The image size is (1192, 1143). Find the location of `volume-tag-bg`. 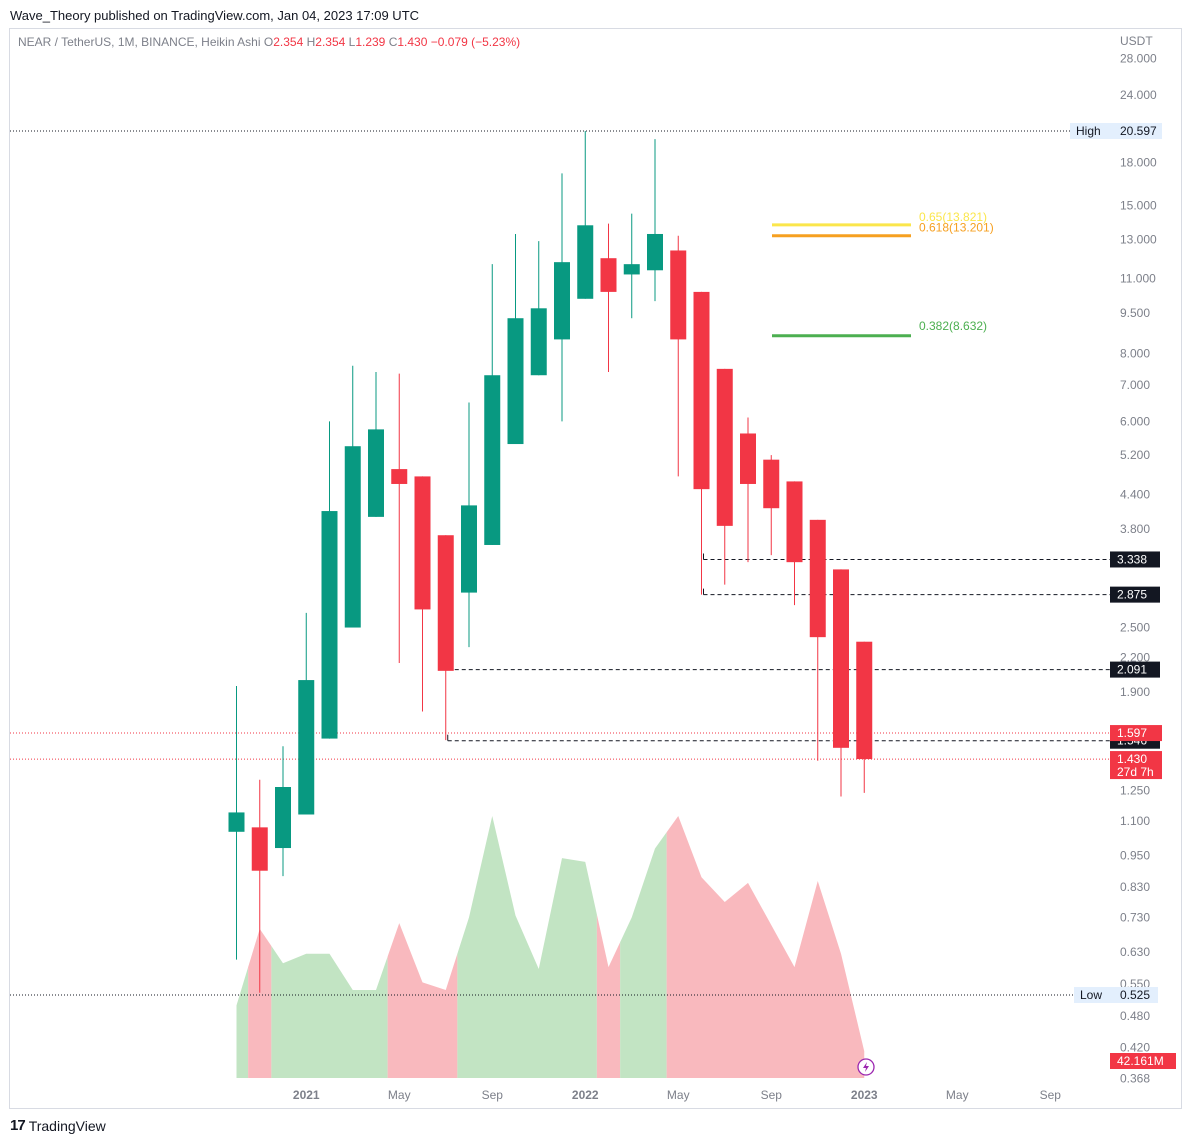

volume-tag-bg is located at coordinates (1143, 1061).